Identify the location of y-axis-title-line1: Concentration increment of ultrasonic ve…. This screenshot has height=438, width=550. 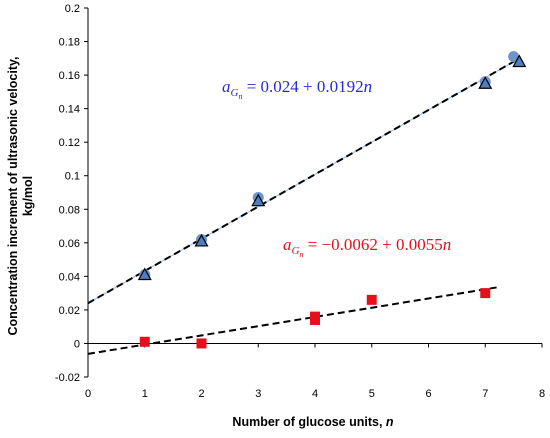
(13, 196).